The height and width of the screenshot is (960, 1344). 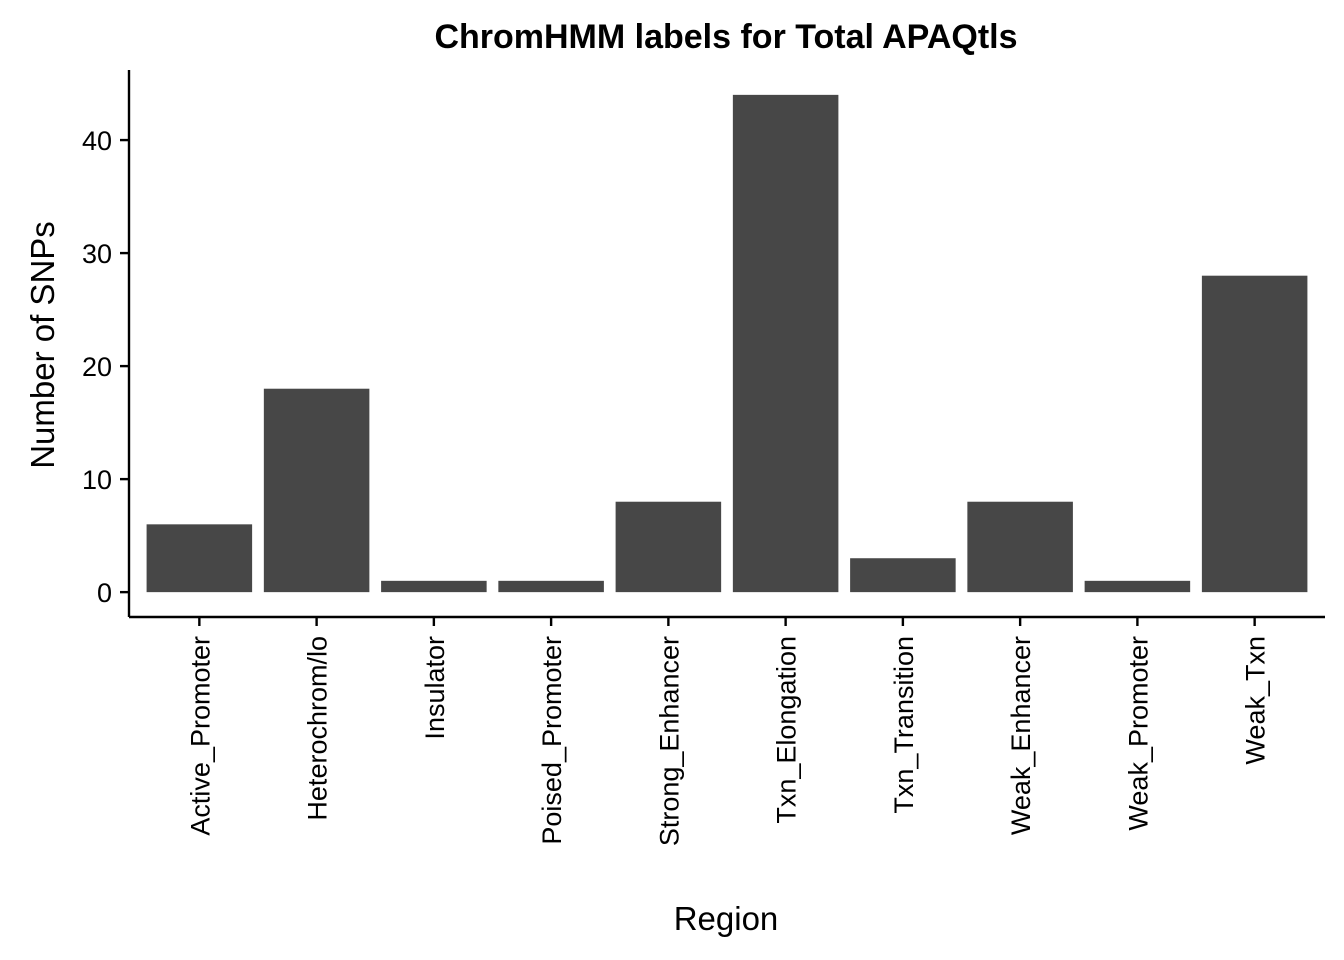 What do you see at coordinates (725, 37) in the screenshot?
I see `chart-title: ChromHMM labels for Total APAQtls` at bounding box center [725, 37].